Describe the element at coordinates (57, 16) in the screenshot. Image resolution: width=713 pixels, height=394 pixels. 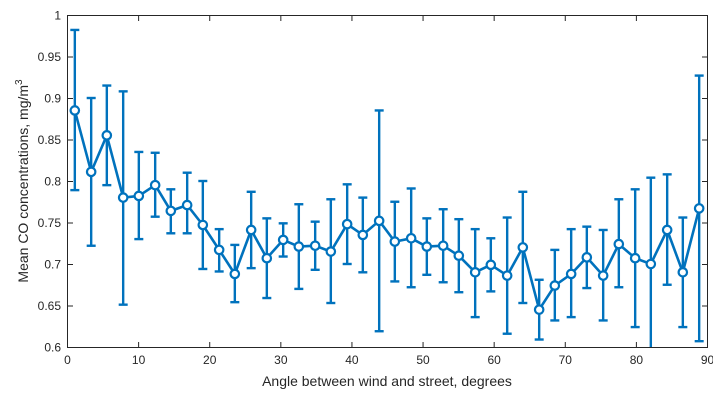
I see `y-tick-label: 1` at that location.